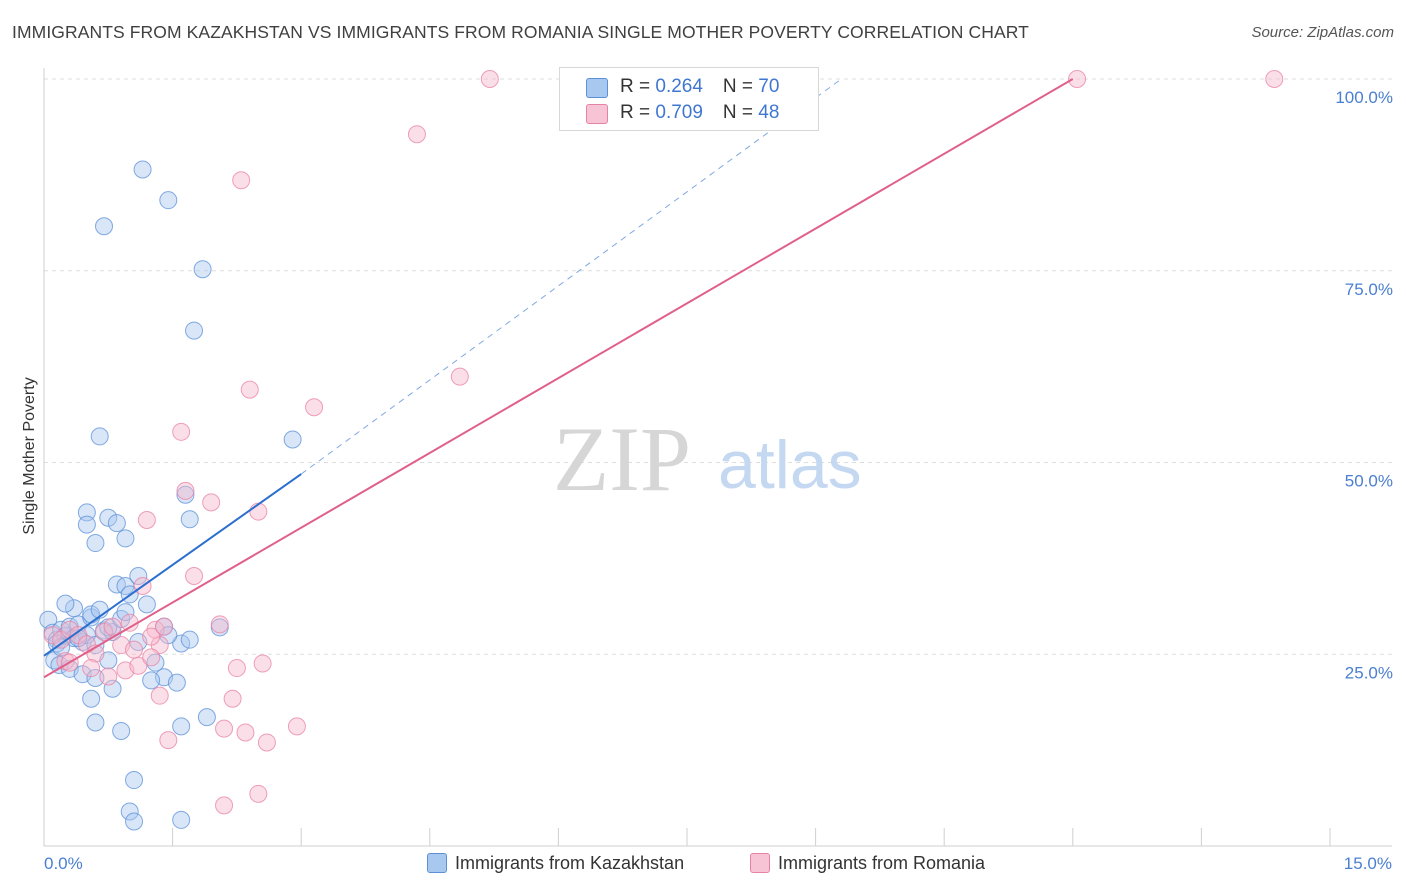  I want to click on y-tick-label: 100.0%, so click(1364, 97).